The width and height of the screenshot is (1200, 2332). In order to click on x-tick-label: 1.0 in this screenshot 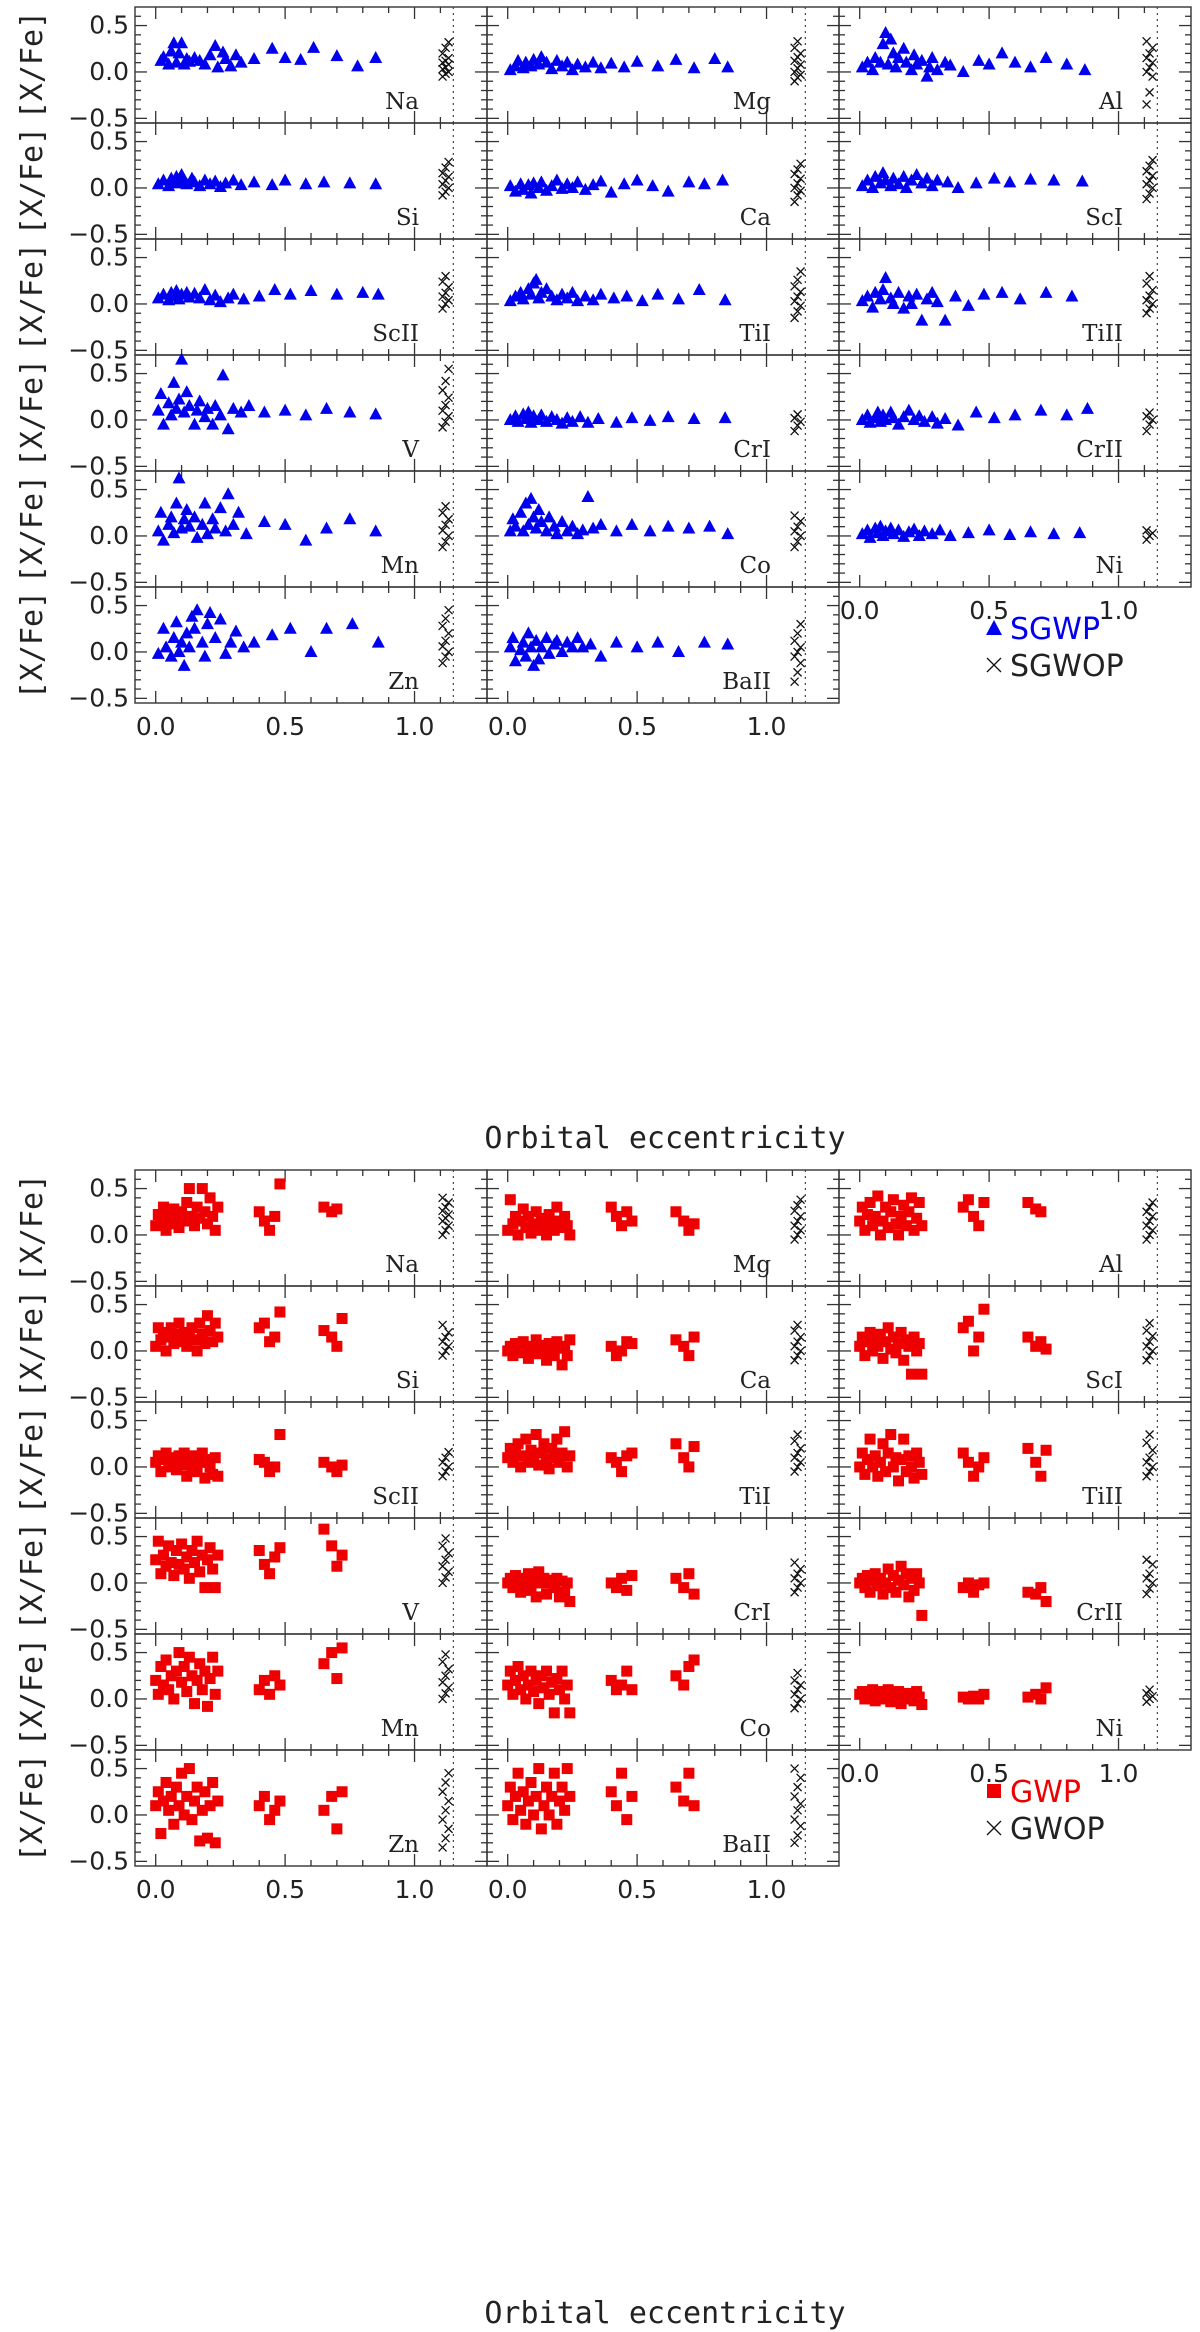, I will do `click(1119, 1773)`.